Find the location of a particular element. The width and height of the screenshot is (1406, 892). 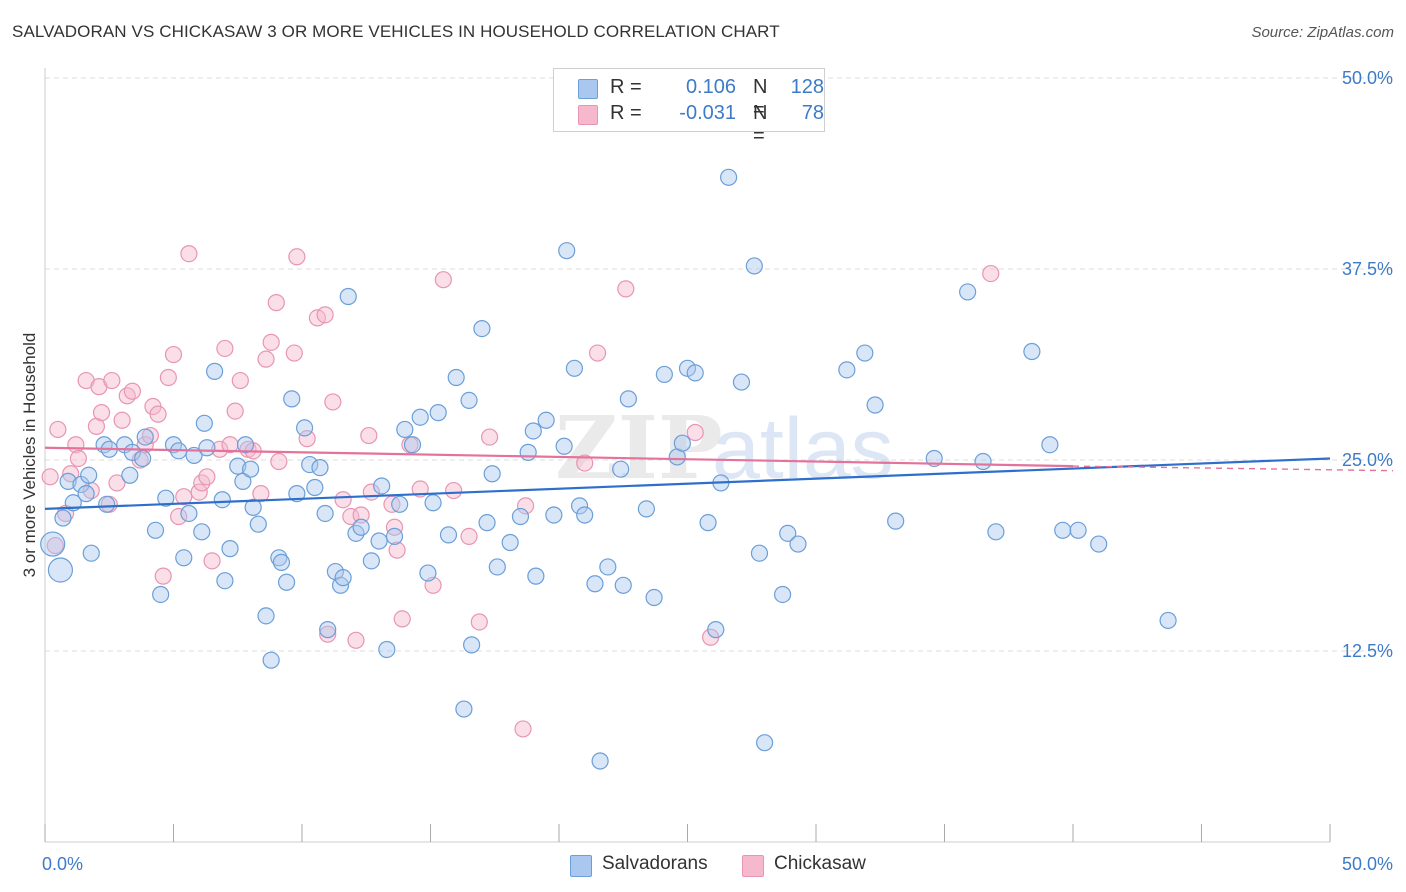

y-tick-label: 50.0% is located at coordinates (1367, 78).